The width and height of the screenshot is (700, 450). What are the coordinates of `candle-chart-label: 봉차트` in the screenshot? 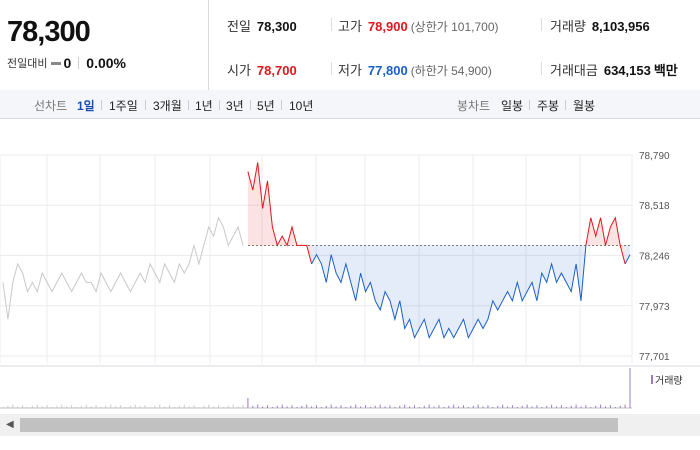 It's located at (474, 106).